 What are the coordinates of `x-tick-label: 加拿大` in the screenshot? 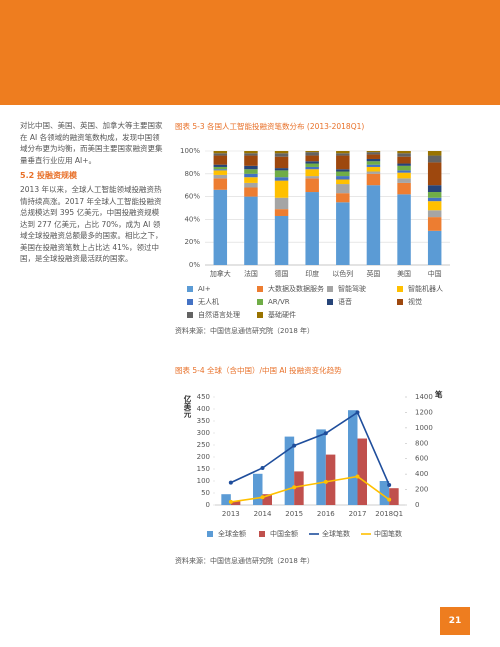 It's located at (220, 273).